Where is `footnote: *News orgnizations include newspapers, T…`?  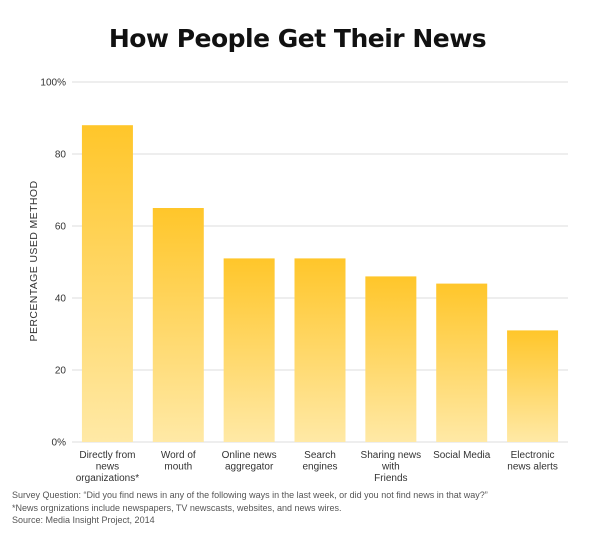 footnote: *News orgnizations include newspapers, T… is located at coordinates (177, 507).